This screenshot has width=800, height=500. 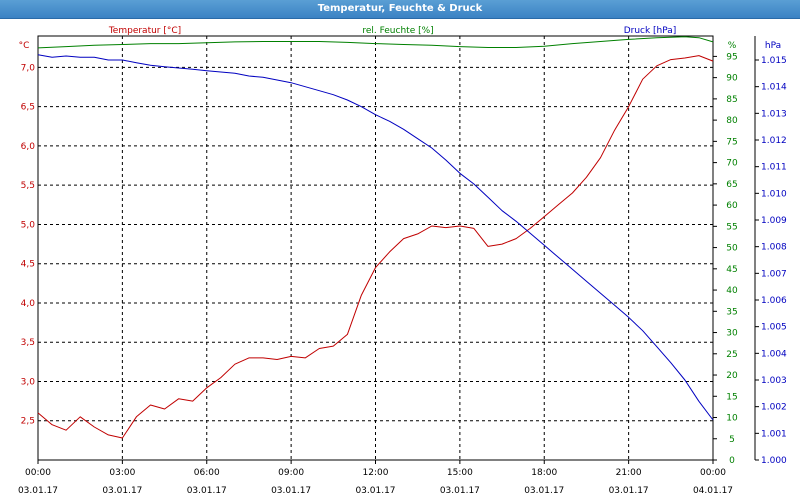 I want to click on left-axis-tick-label: 3,0, so click(x=28, y=382).